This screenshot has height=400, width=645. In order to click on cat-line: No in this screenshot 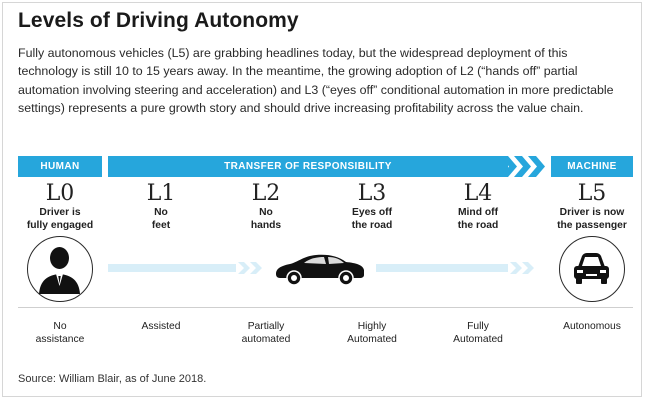, I will do `click(60, 326)`.